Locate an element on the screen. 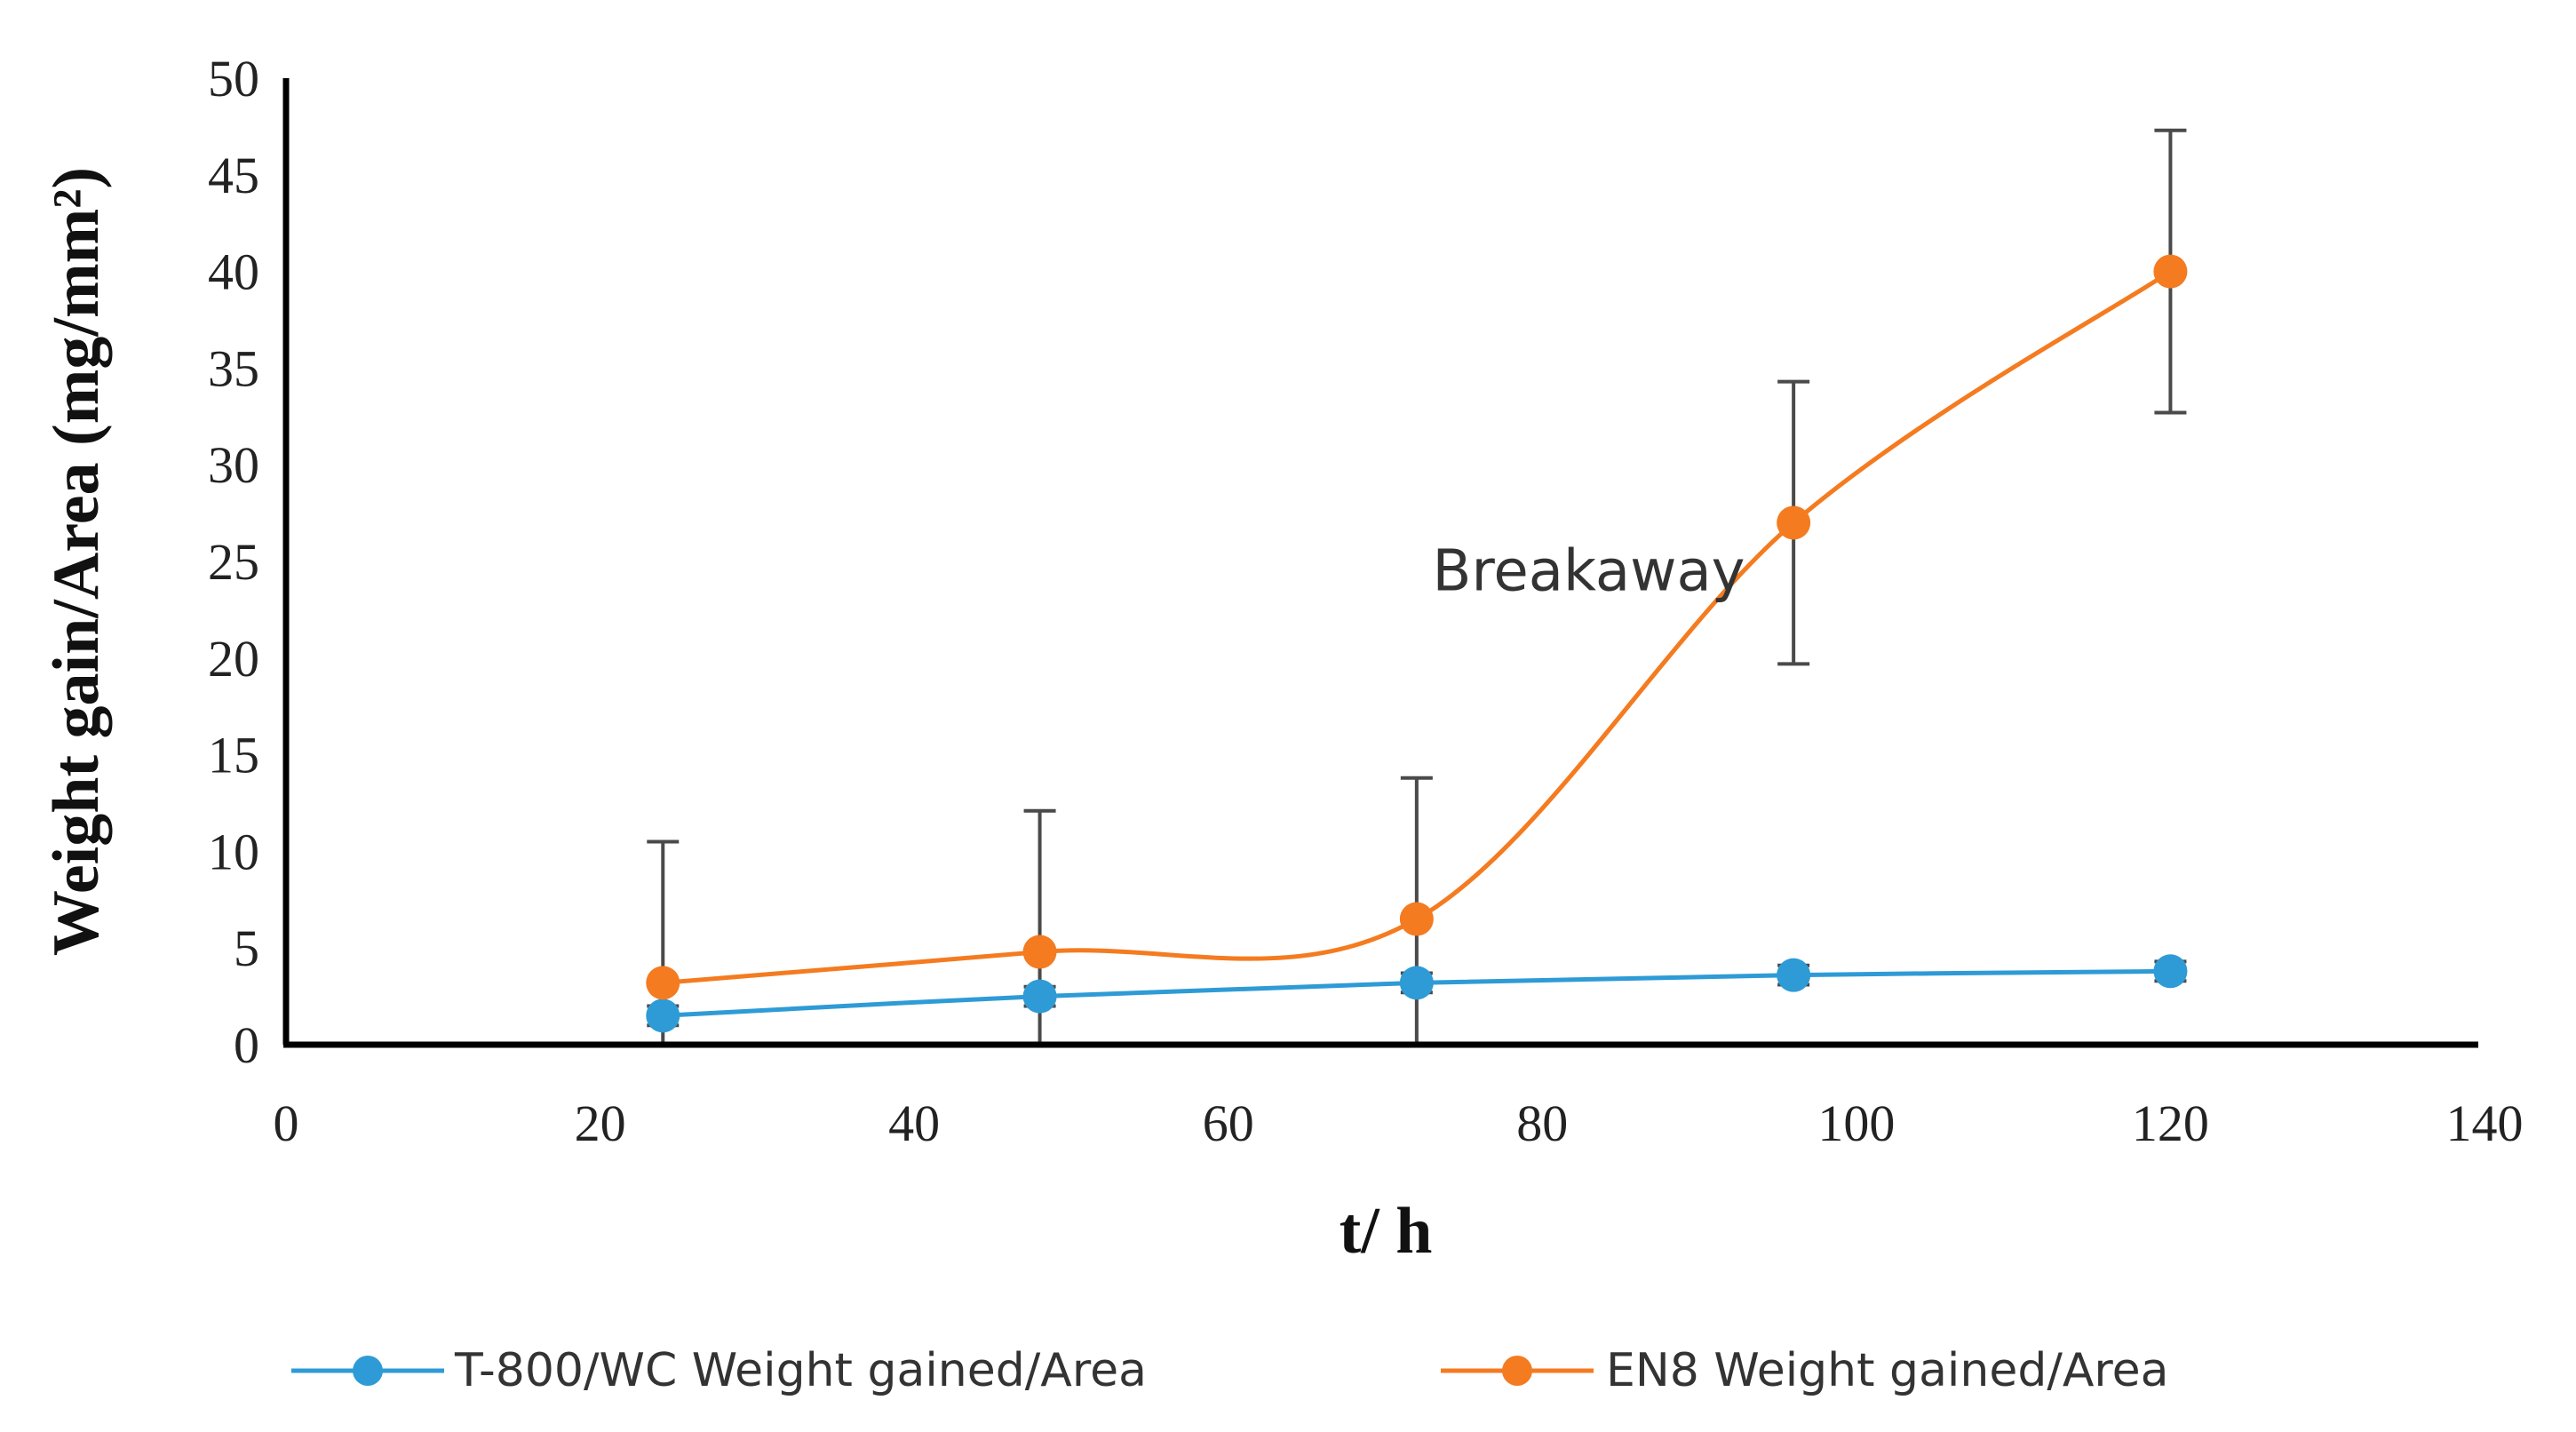  y-axis-title: Weight gain/Area (mg/mm²) is located at coordinates (76, 561).